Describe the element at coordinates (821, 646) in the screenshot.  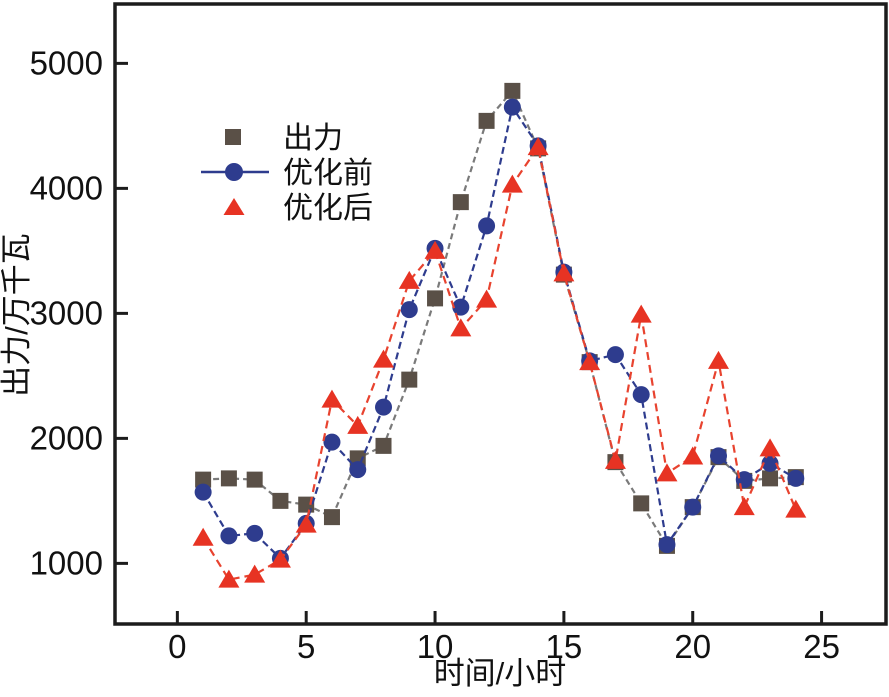
I see `x-tick-label: 25` at that location.